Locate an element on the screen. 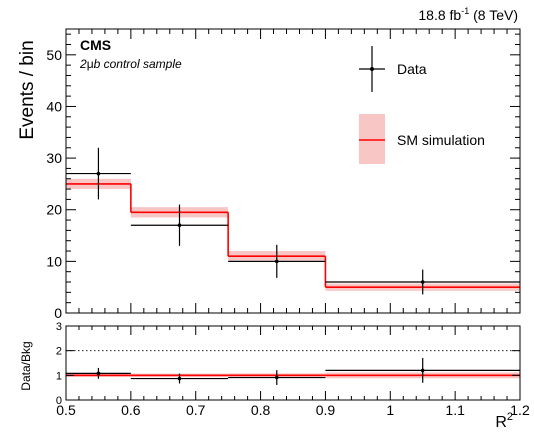  main-ytick-label-0: 0 is located at coordinates (58, 313).